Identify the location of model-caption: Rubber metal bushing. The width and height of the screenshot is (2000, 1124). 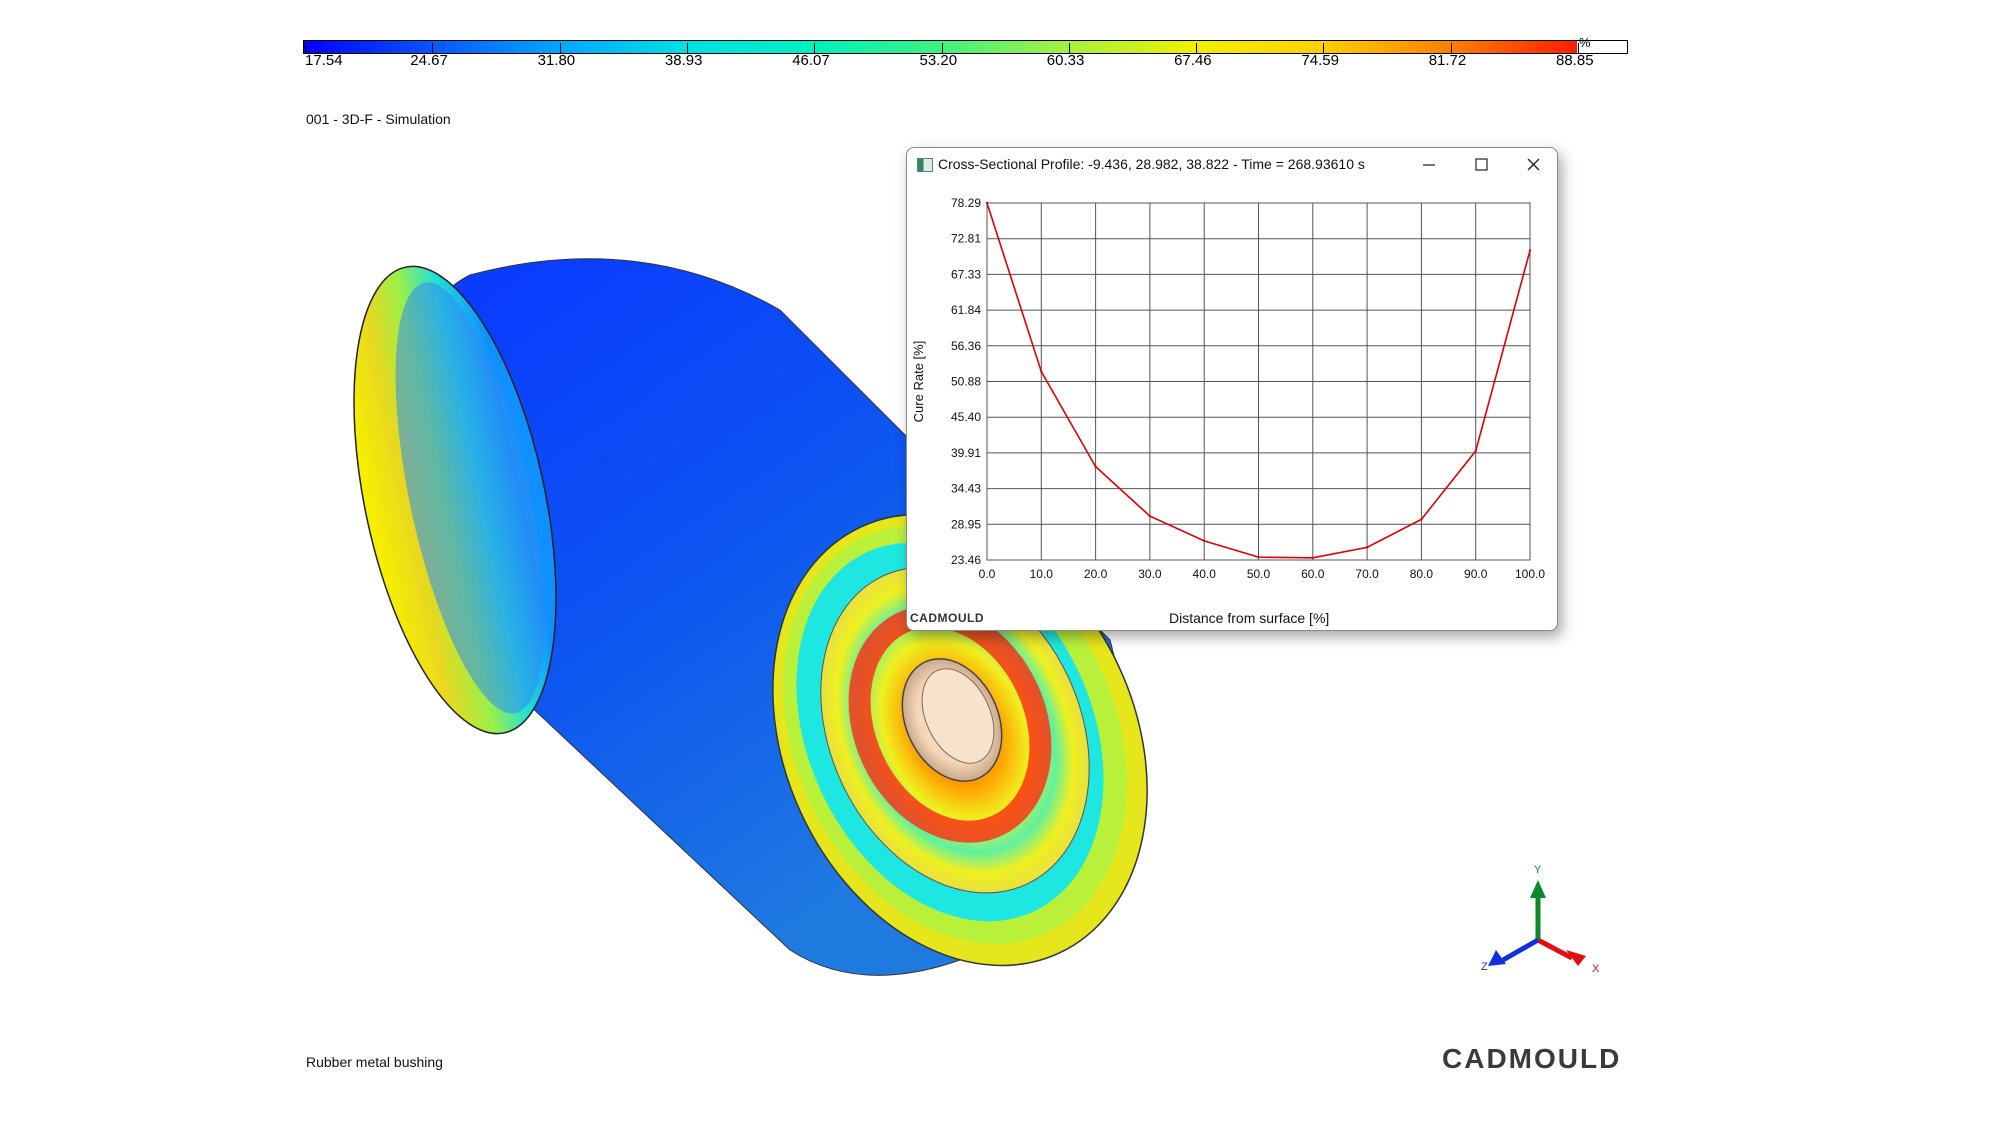
(374, 1062).